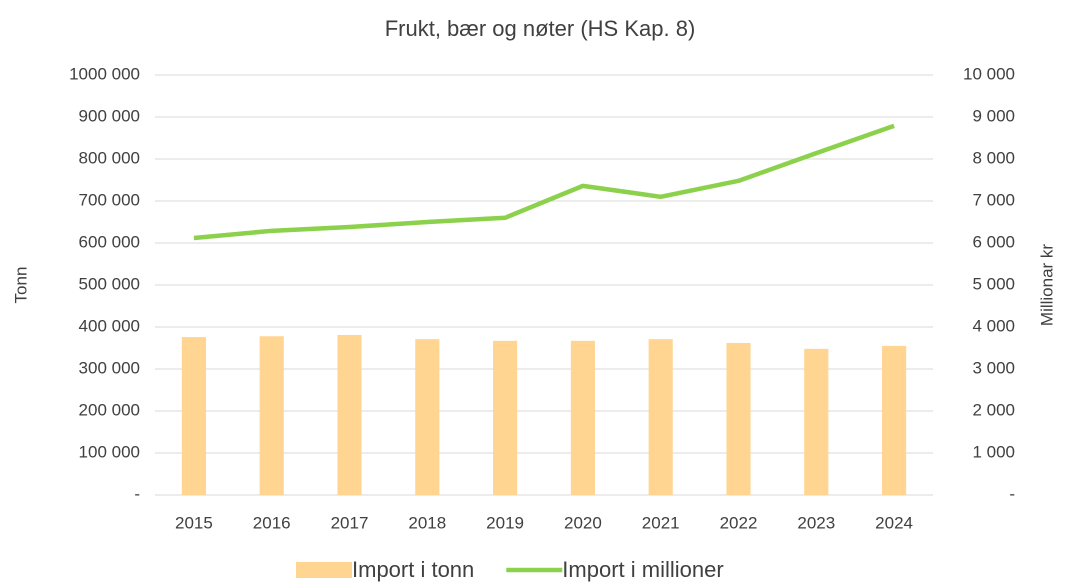 The image size is (1067, 584). What do you see at coordinates (739, 522) in the screenshot?
I see `x-tick-label: 2022` at bounding box center [739, 522].